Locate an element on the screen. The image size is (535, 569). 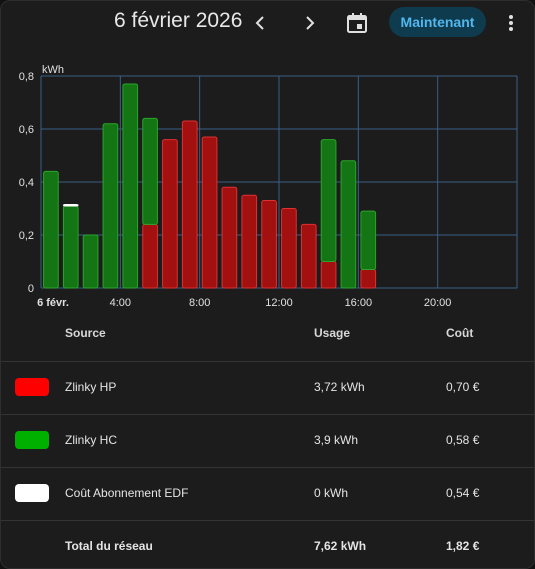
table-row-zlinky-hc: Zlinky HC 3,9 kWh 0,58 € is located at coordinates (267, 440).